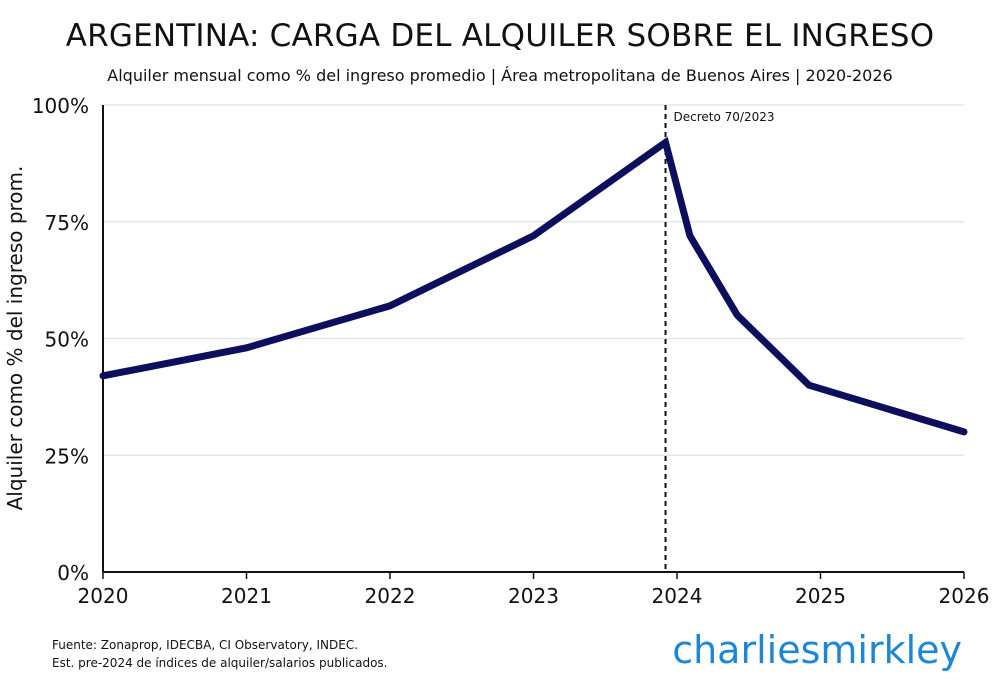  Describe the element at coordinates (677, 596) in the screenshot. I see `x-tick-label: 2024` at that location.